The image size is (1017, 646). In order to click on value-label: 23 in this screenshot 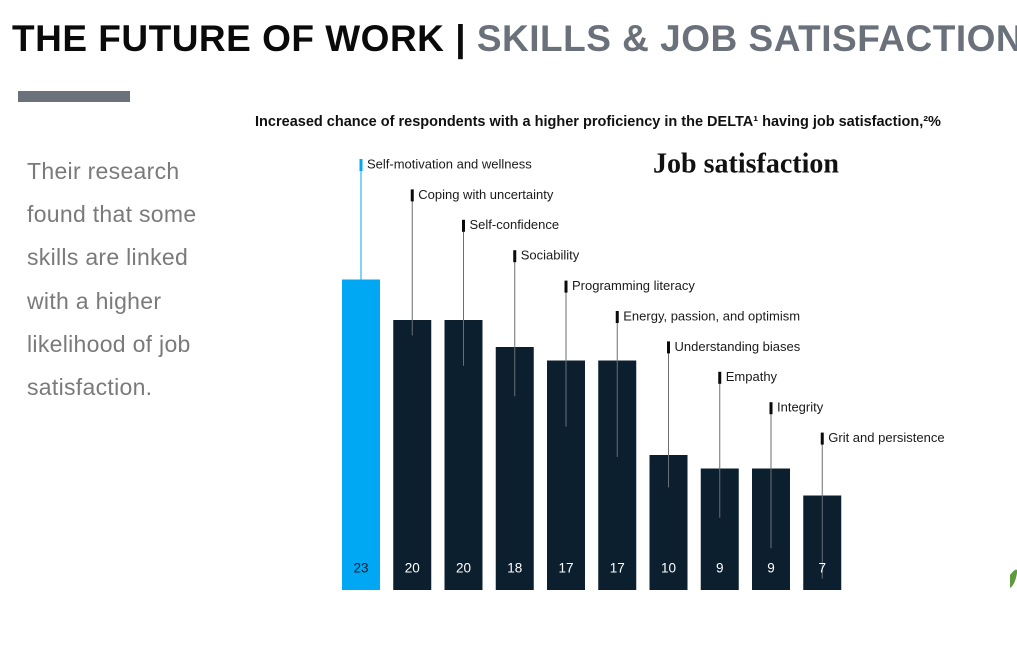, I will do `click(360, 568)`.